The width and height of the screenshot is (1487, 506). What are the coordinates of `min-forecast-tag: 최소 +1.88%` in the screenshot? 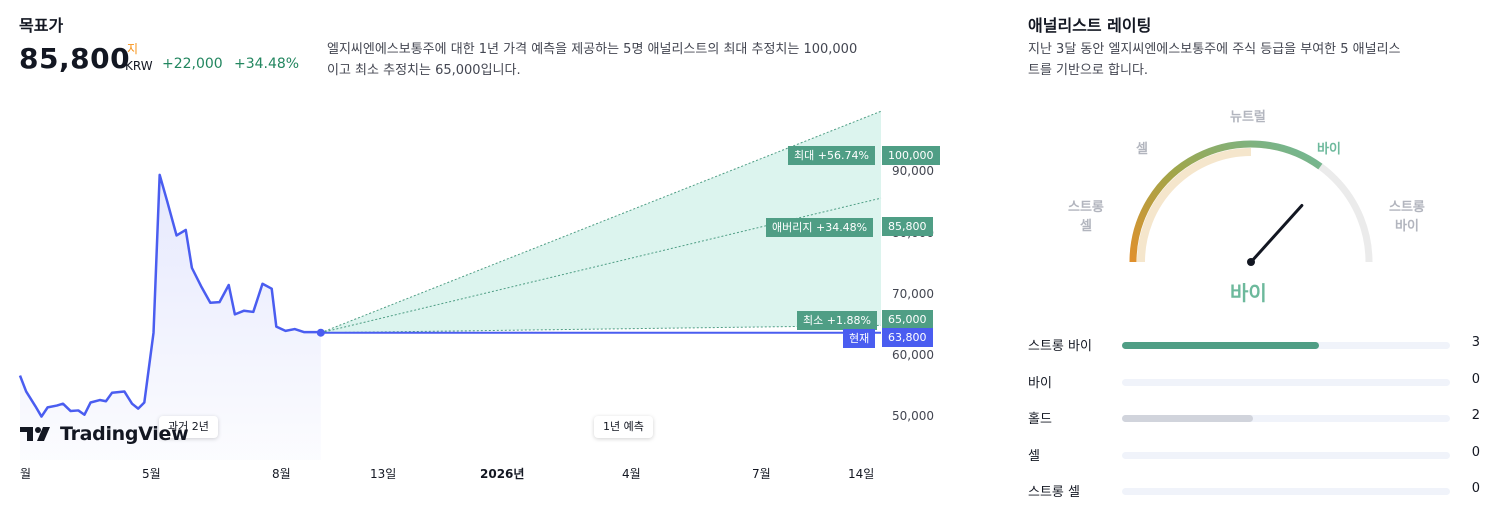 It's located at (837, 320).